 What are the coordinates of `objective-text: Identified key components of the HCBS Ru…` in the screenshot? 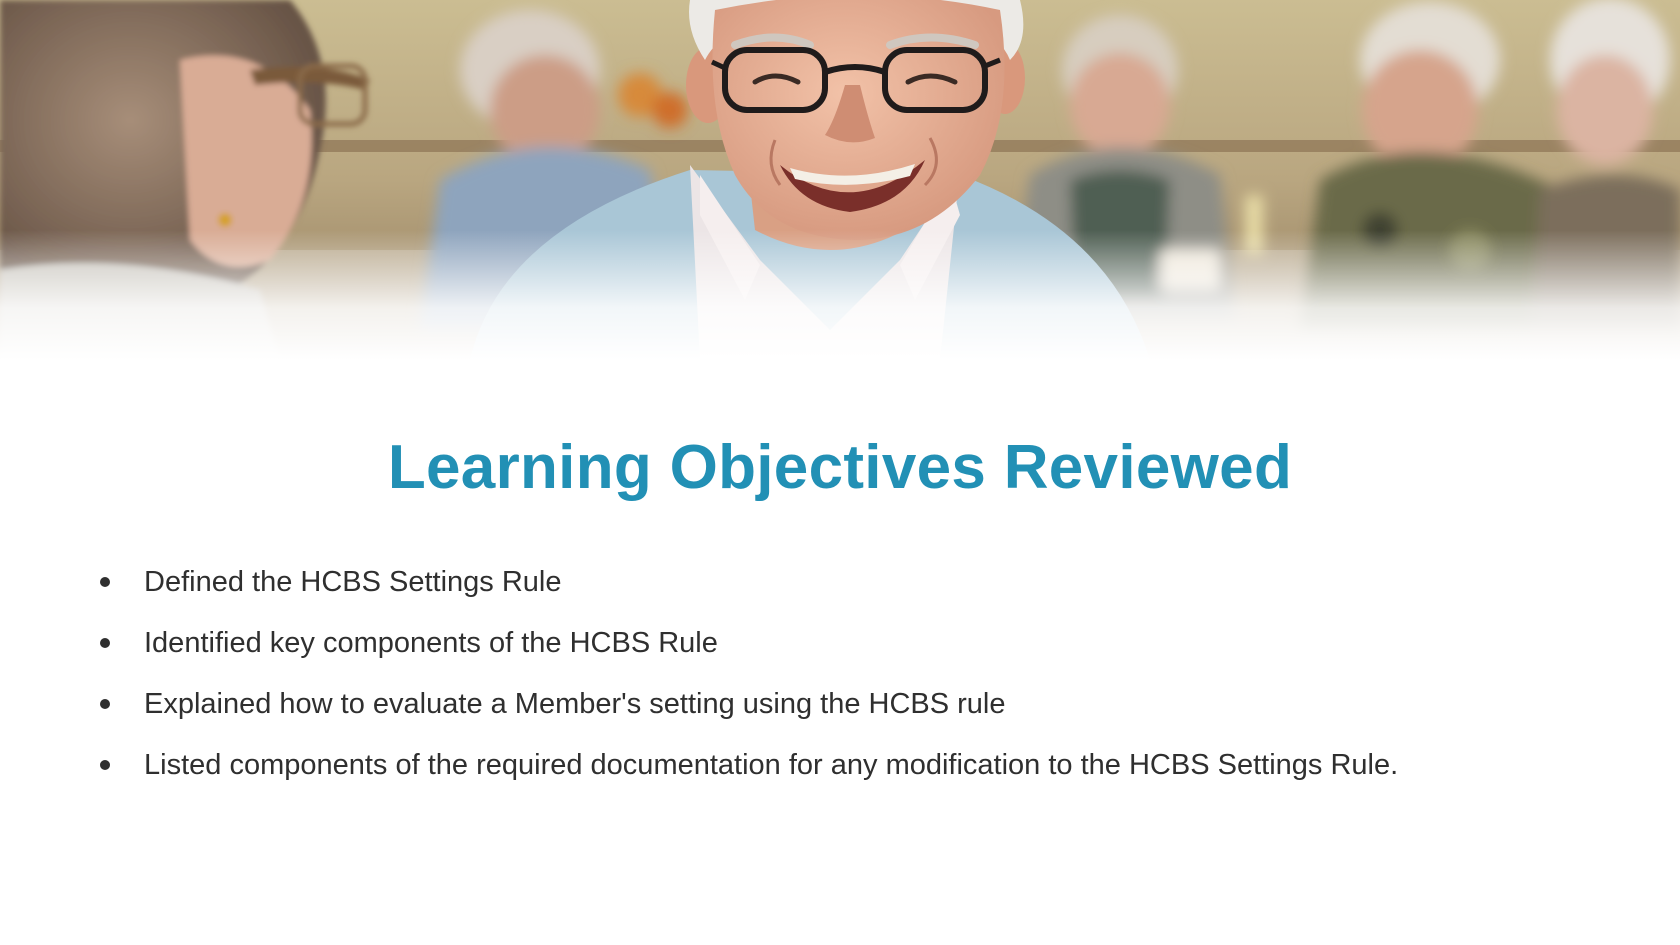 It's located at (431, 643).